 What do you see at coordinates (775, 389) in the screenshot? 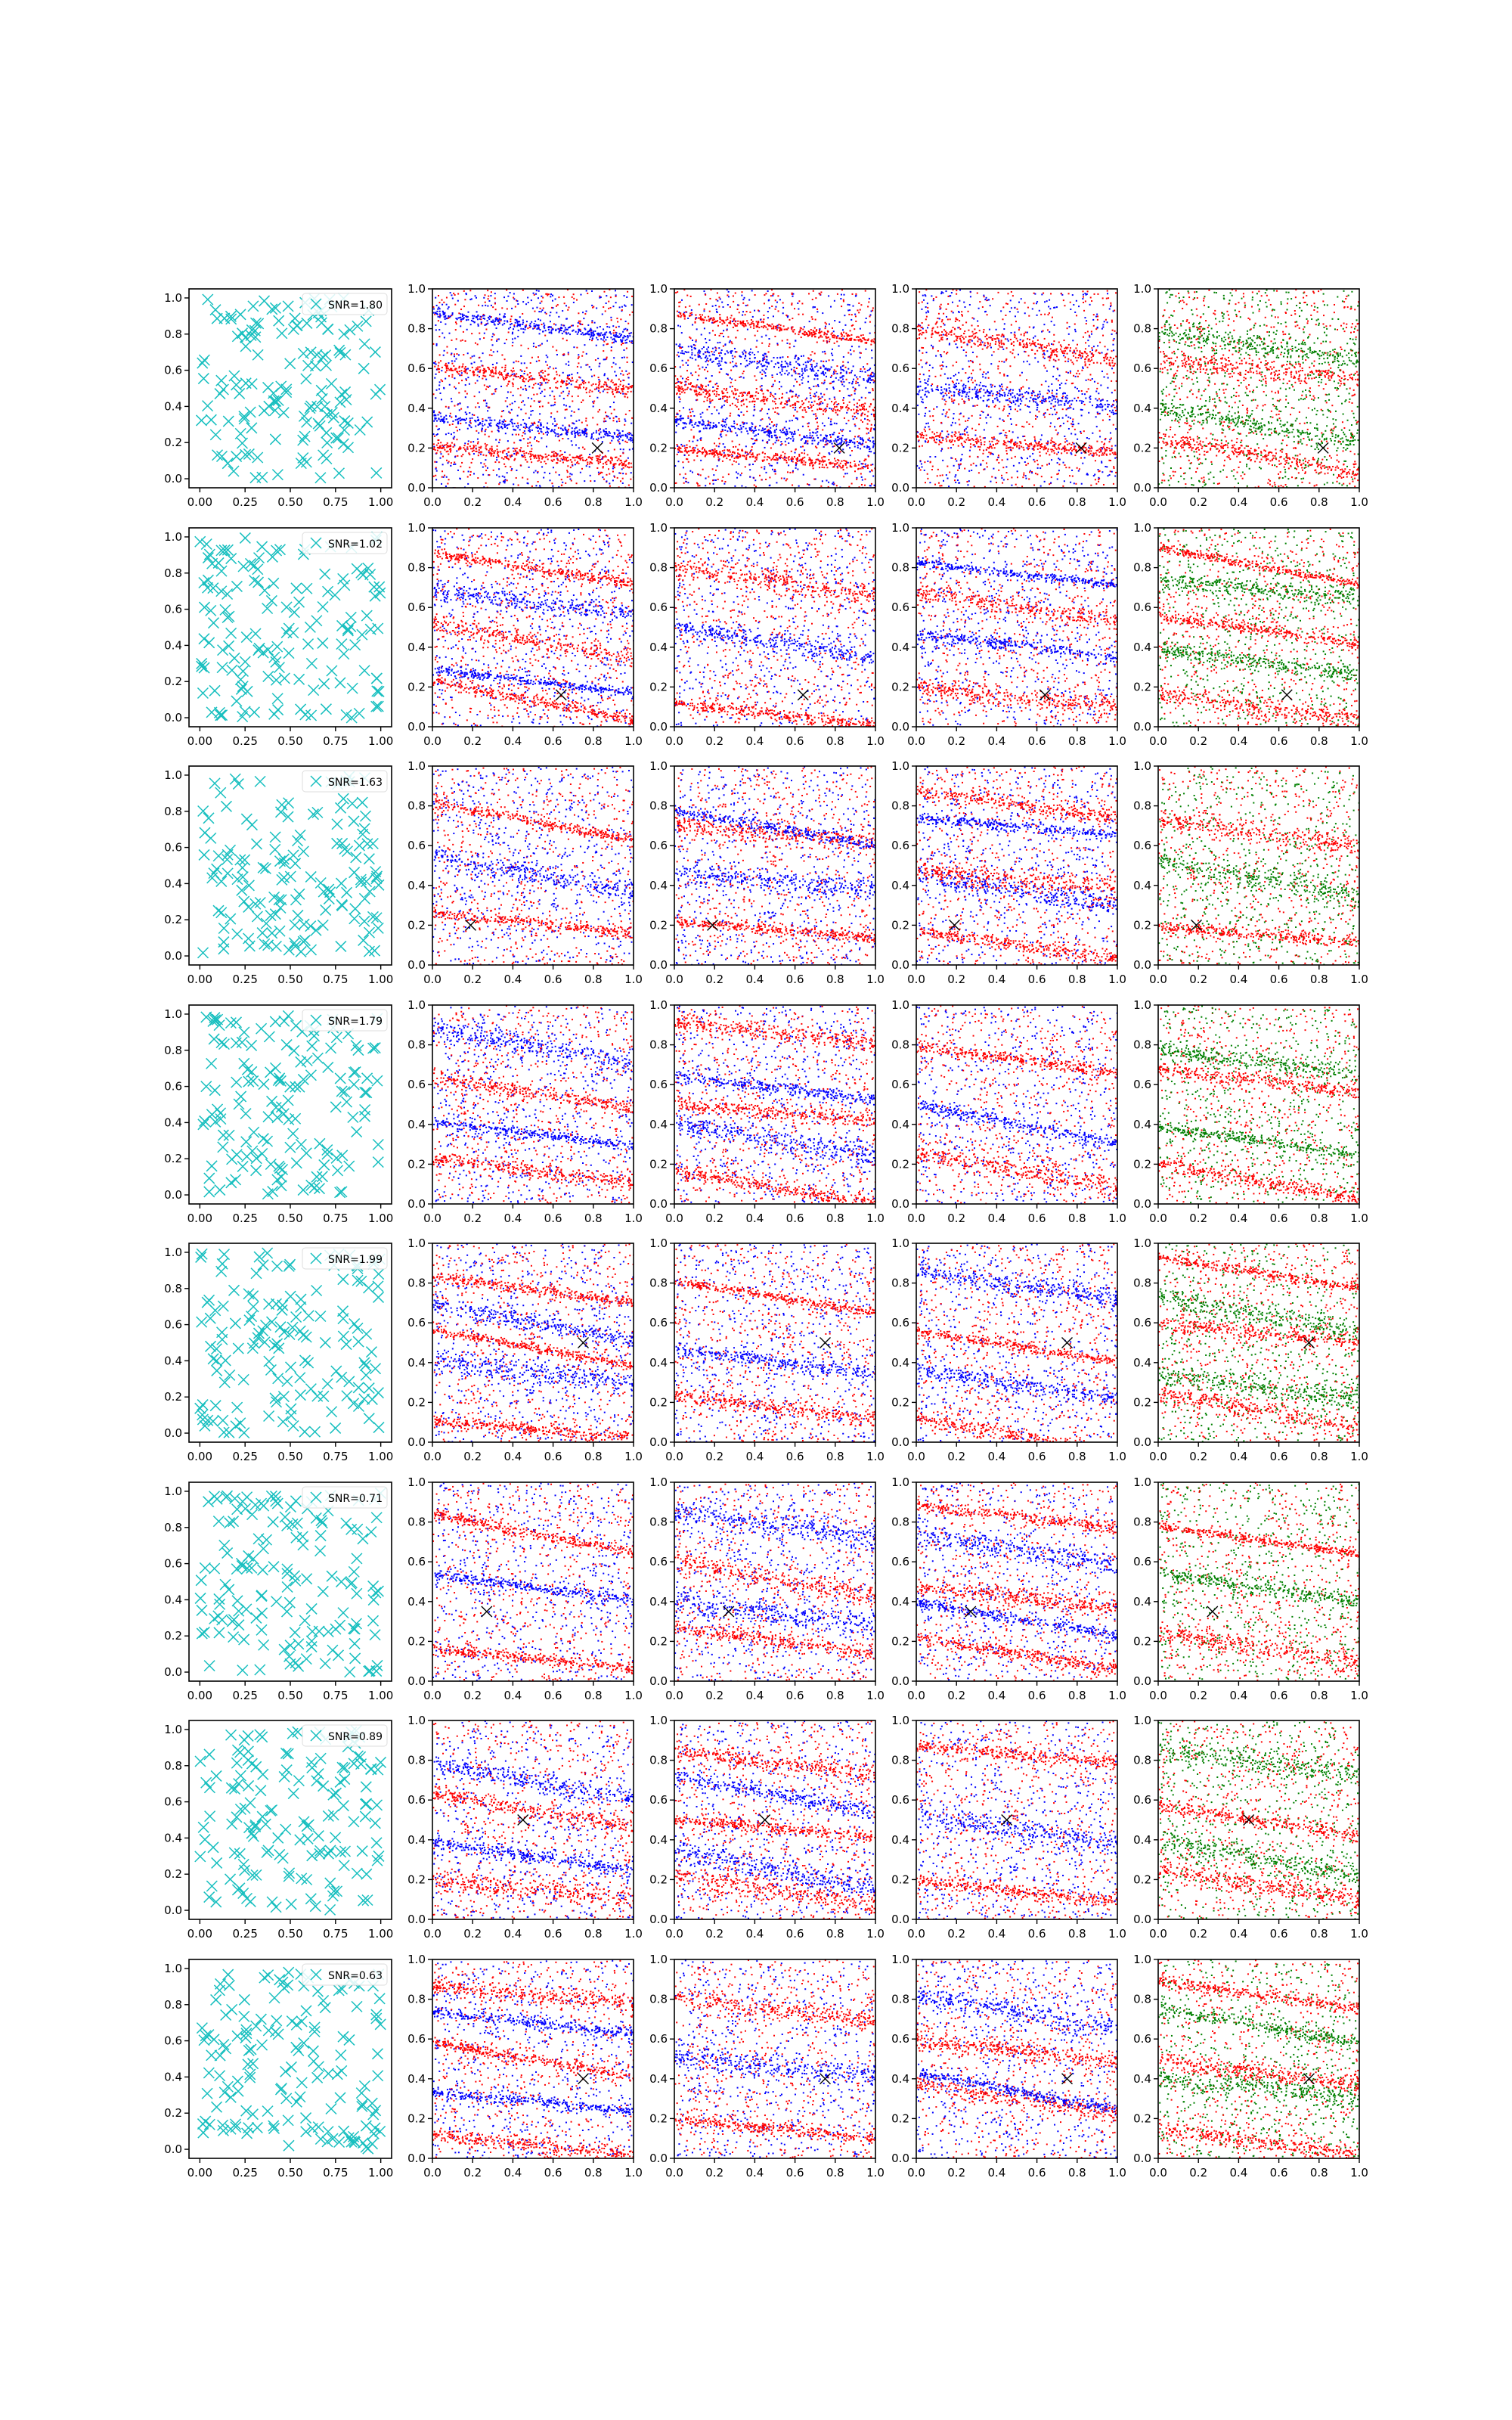
I see `points-layer` at bounding box center [775, 389].